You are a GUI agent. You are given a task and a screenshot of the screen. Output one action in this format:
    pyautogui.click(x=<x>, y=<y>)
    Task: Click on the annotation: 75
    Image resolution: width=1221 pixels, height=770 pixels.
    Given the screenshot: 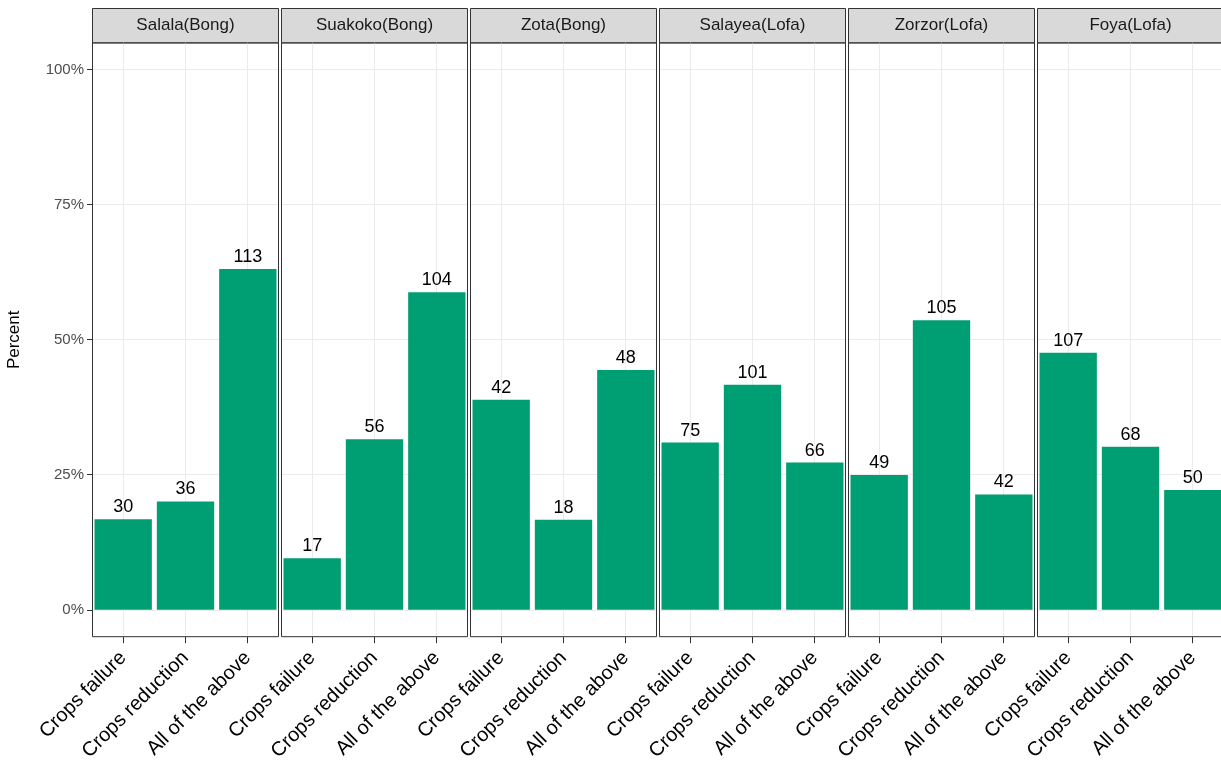 What is the action you would take?
    pyautogui.click(x=690, y=429)
    